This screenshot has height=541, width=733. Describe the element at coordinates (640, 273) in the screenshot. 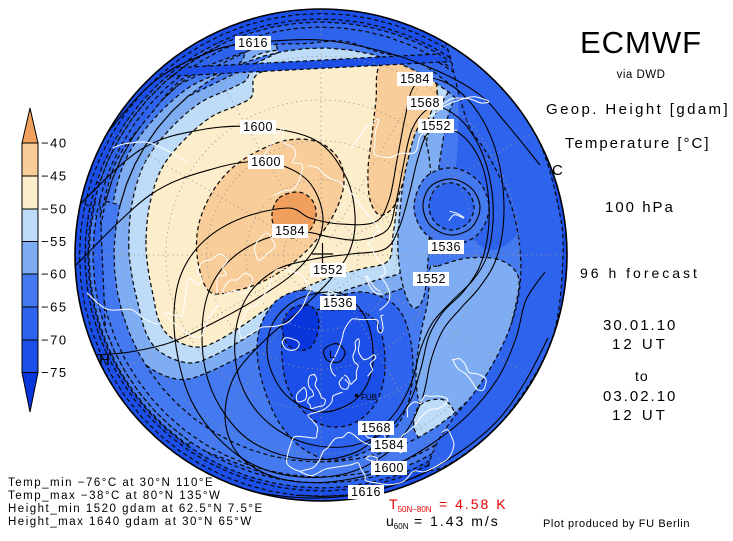

I see `svg-text: 96 h forecast` at that location.